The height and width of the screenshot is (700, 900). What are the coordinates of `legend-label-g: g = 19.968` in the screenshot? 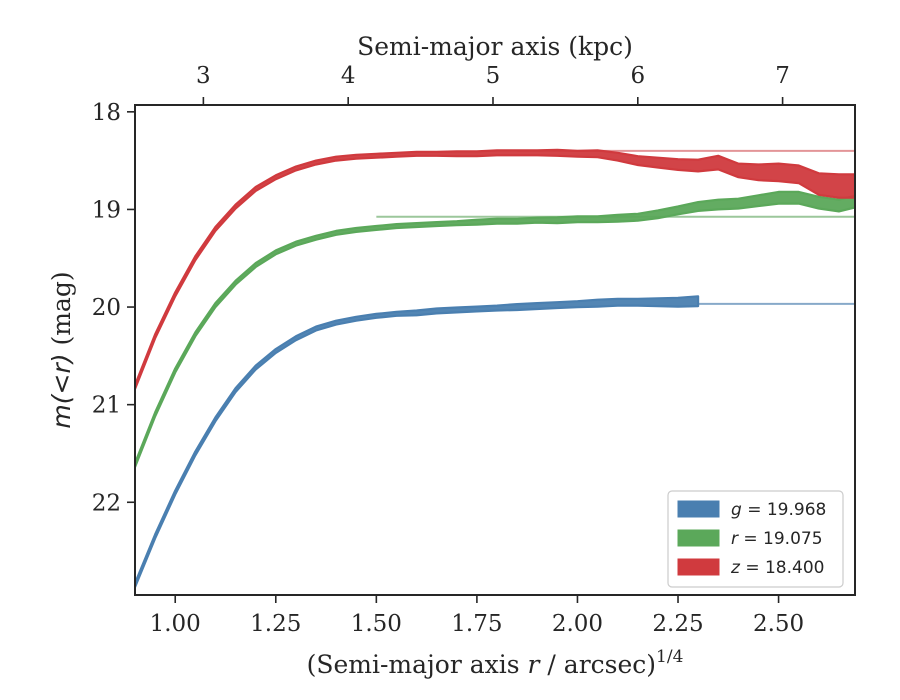 It's located at (778, 510).